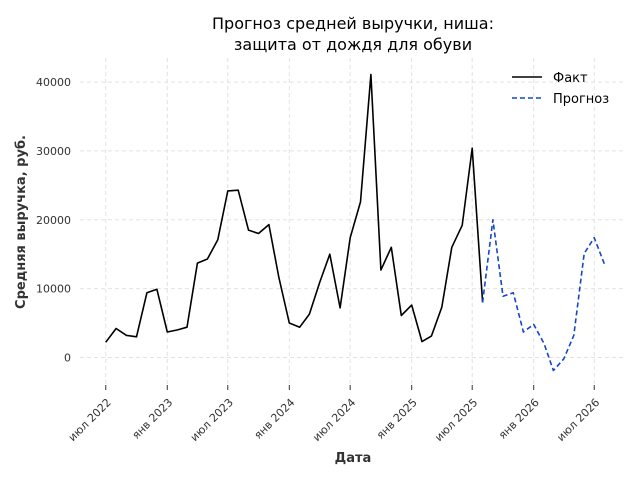 The width and height of the screenshot is (640, 480). What do you see at coordinates (397, 419) in the screenshot?
I see `x-tick-label: янв 2025` at bounding box center [397, 419].